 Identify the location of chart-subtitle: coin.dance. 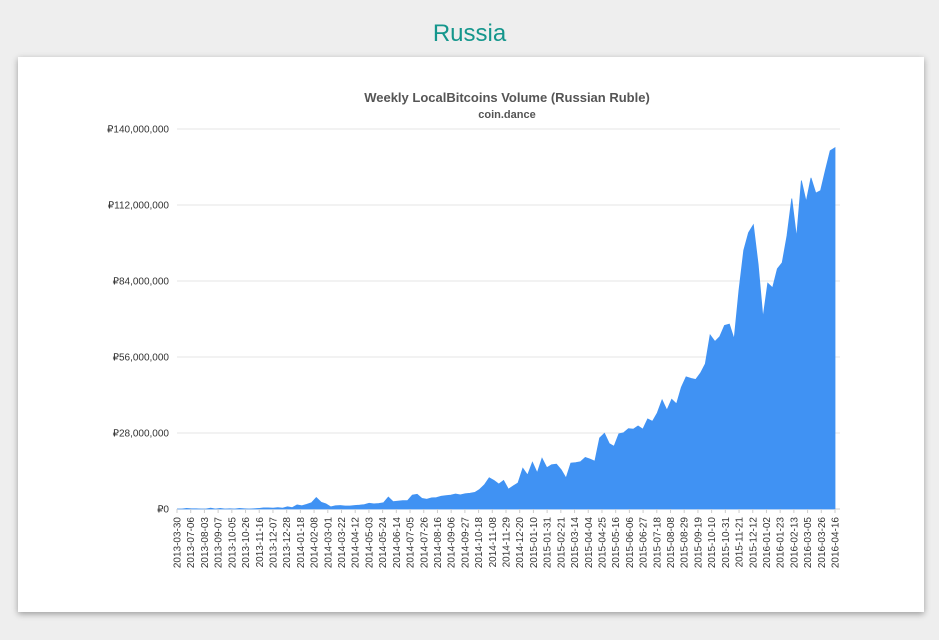
(506, 115).